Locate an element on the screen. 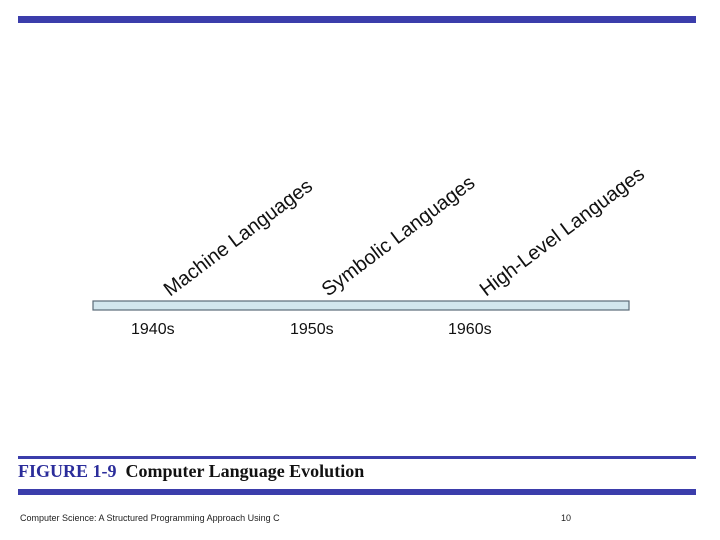  caption-divider is located at coordinates (357, 457).